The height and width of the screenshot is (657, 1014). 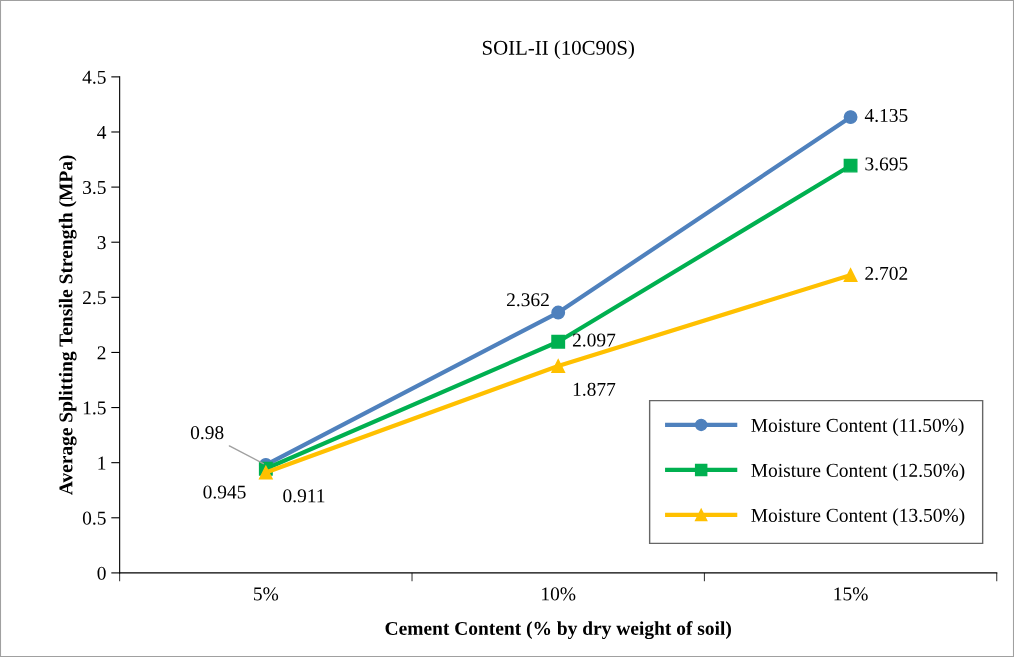 I want to click on x-tick-label: 10%, so click(x=559, y=594).